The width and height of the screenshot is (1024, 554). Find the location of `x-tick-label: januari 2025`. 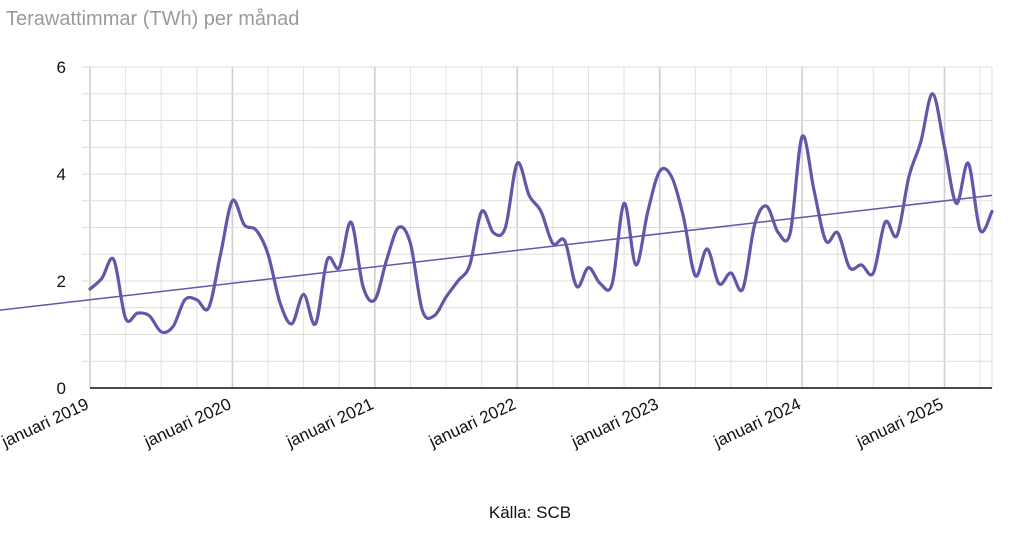

x-tick-label: januari 2025 is located at coordinates (899, 422).